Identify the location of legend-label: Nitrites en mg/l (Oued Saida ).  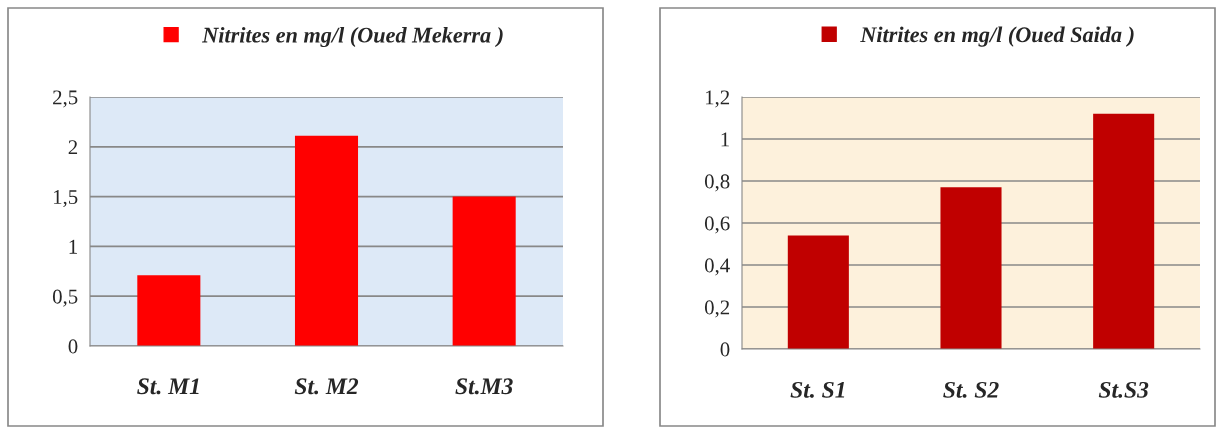
(997, 36).